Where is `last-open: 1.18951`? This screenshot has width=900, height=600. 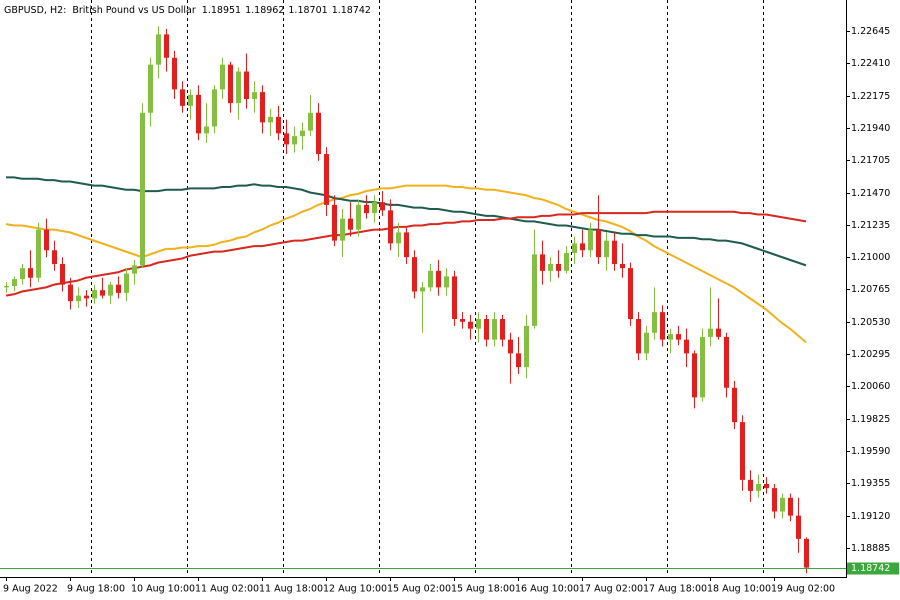
last-open: 1.18951 is located at coordinates (221, 10).